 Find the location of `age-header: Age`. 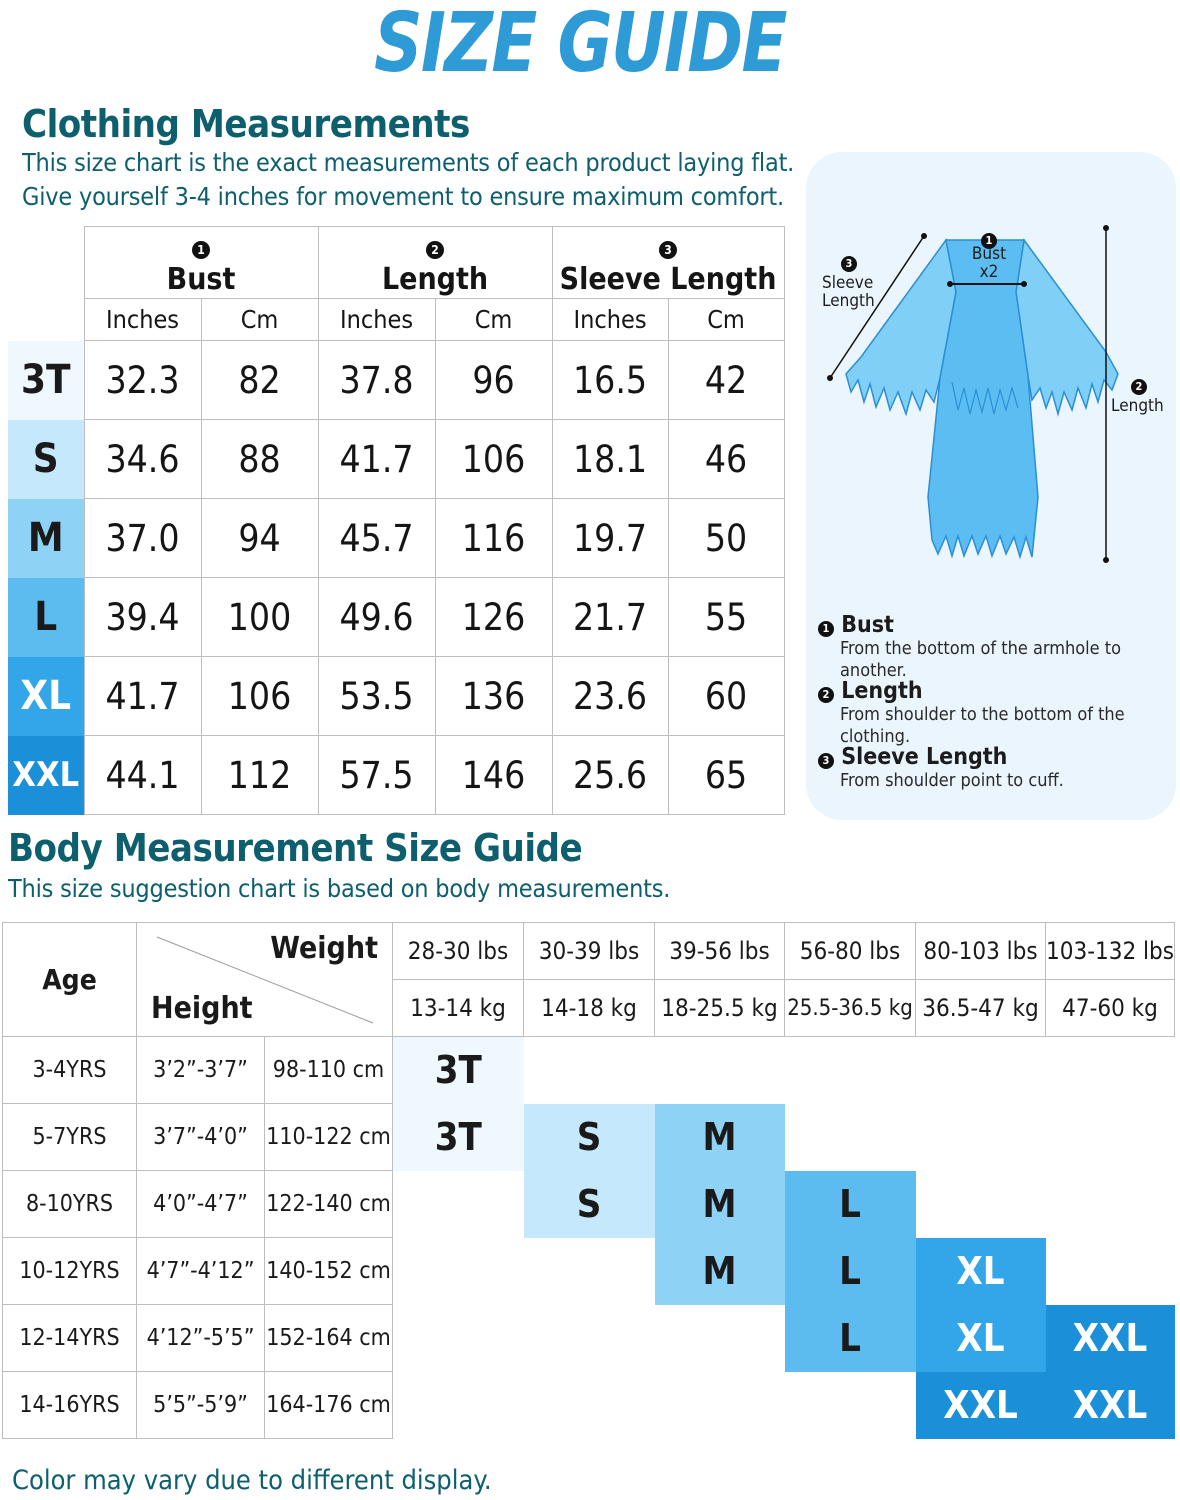

age-header: Age is located at coordinates (69, 979).